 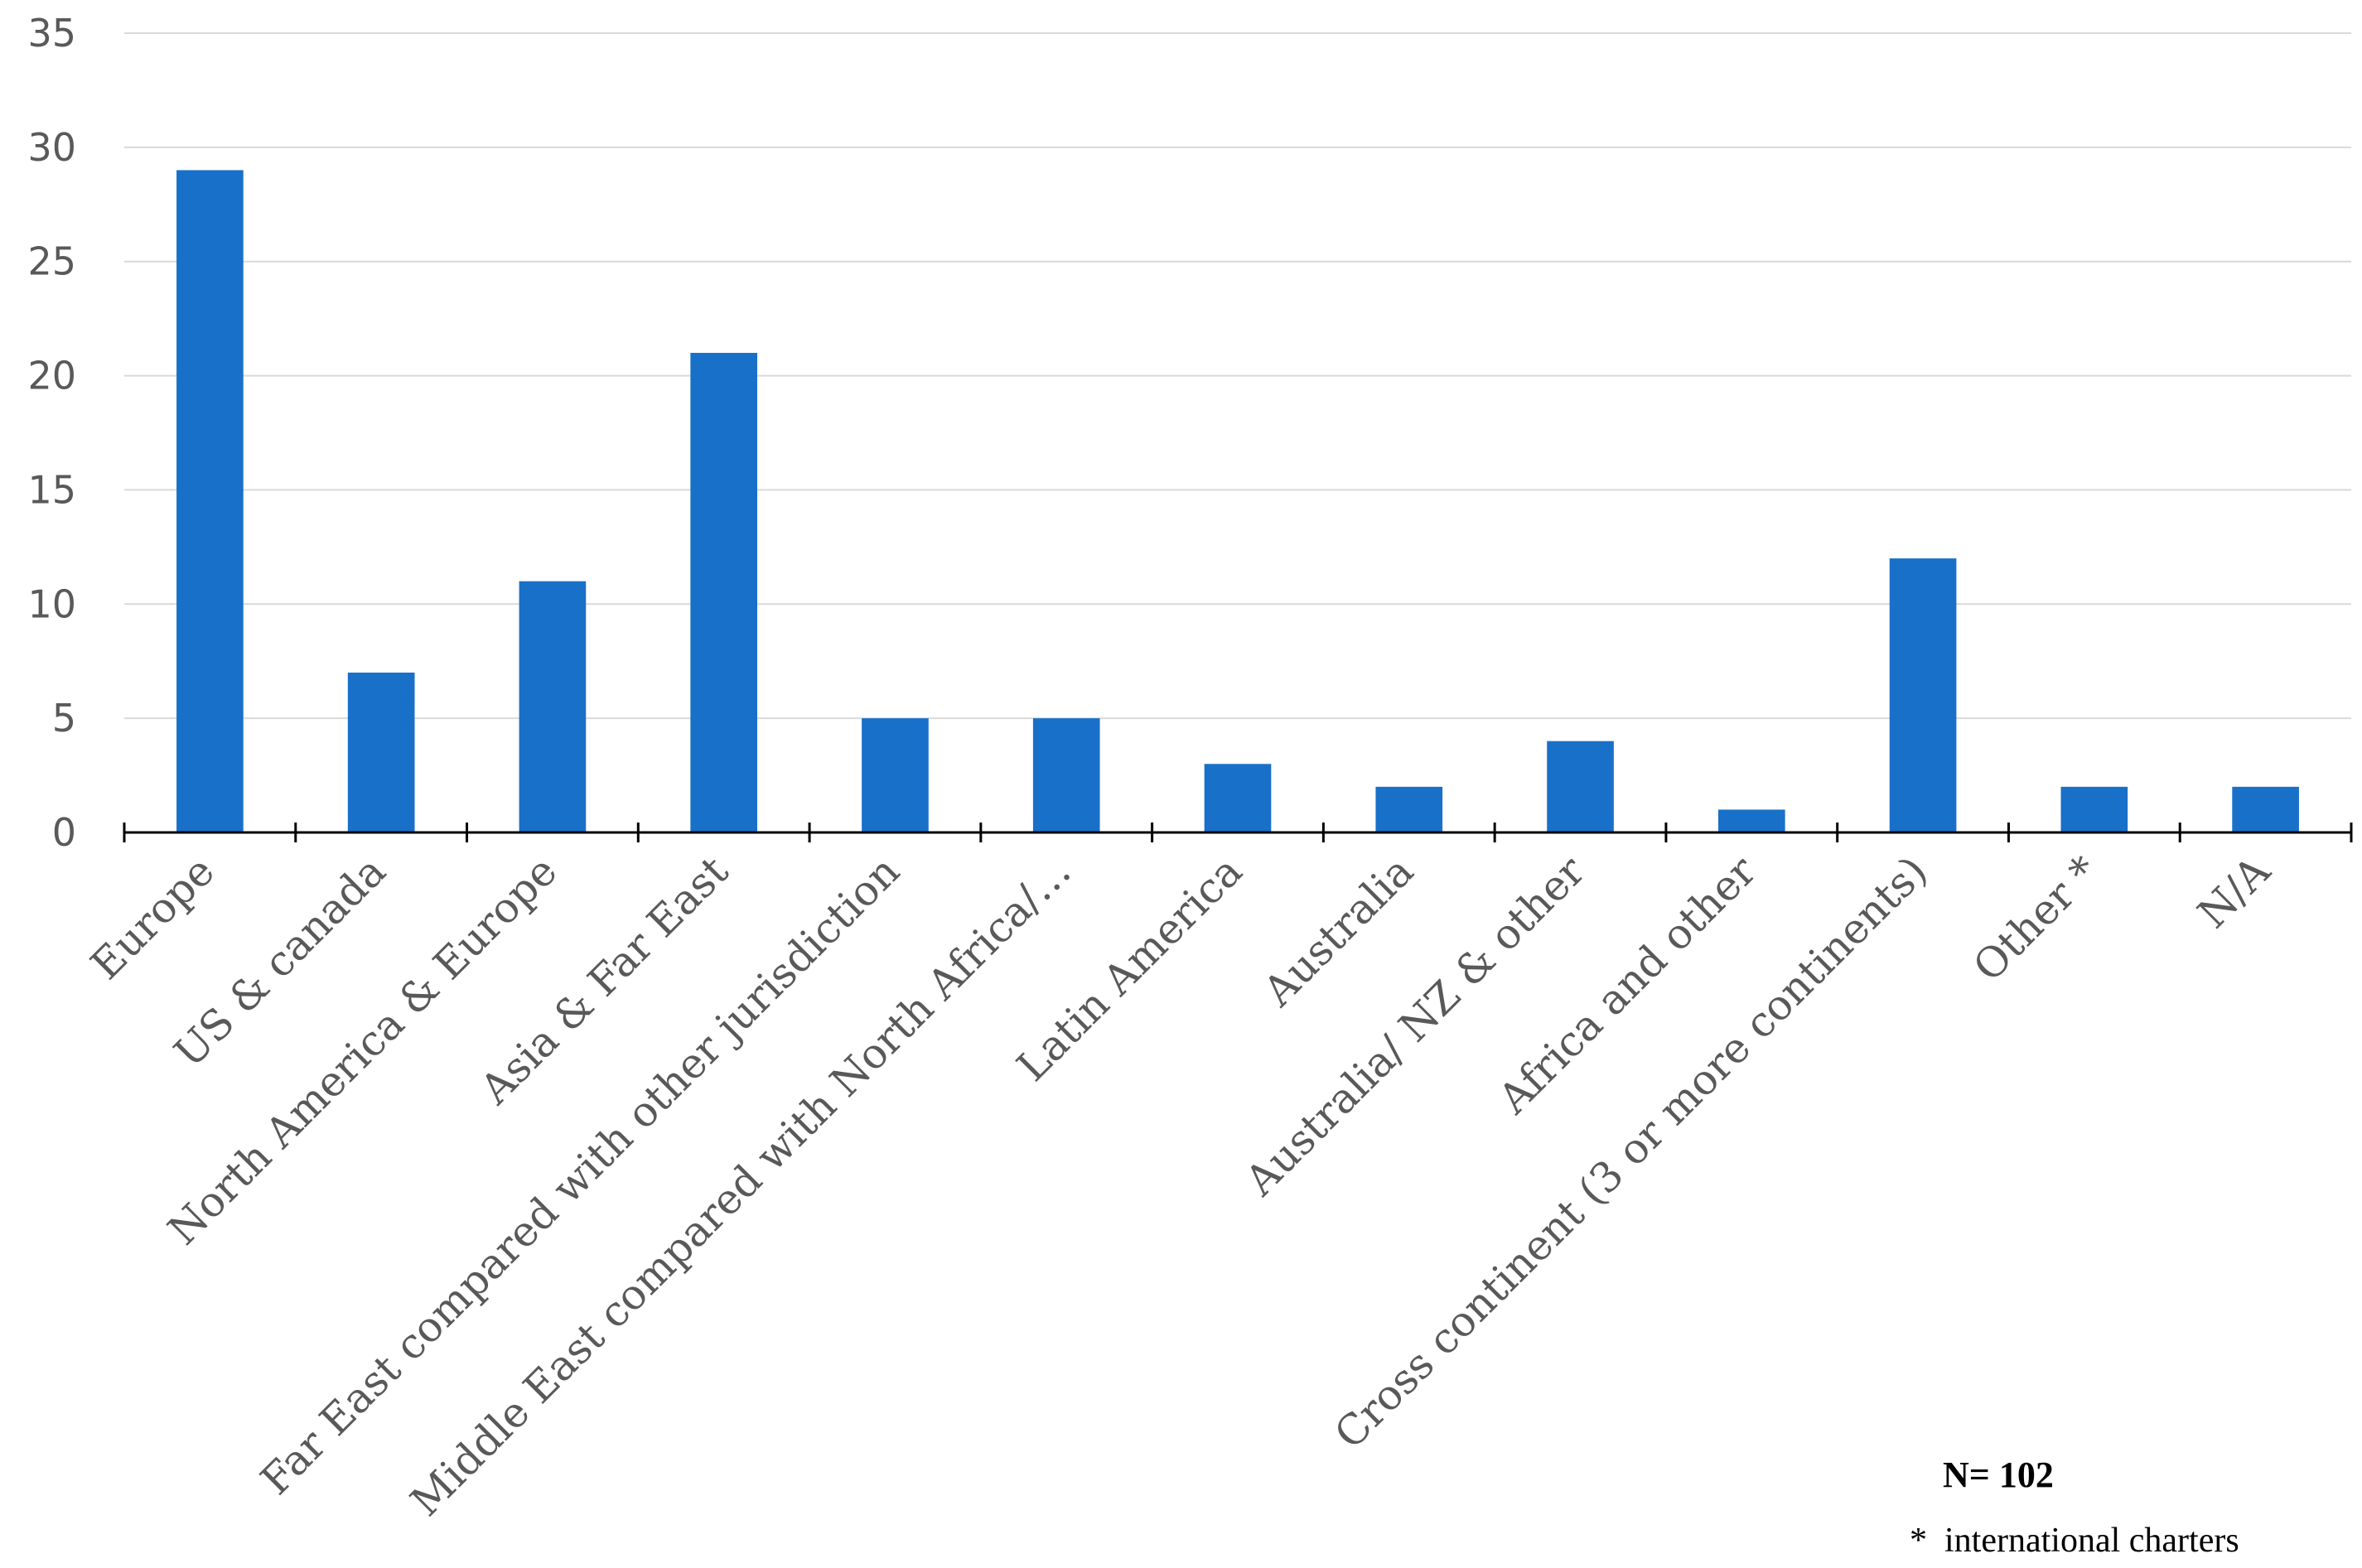 I want to click on y-tick-label: 25, so click(x=51, y=261).